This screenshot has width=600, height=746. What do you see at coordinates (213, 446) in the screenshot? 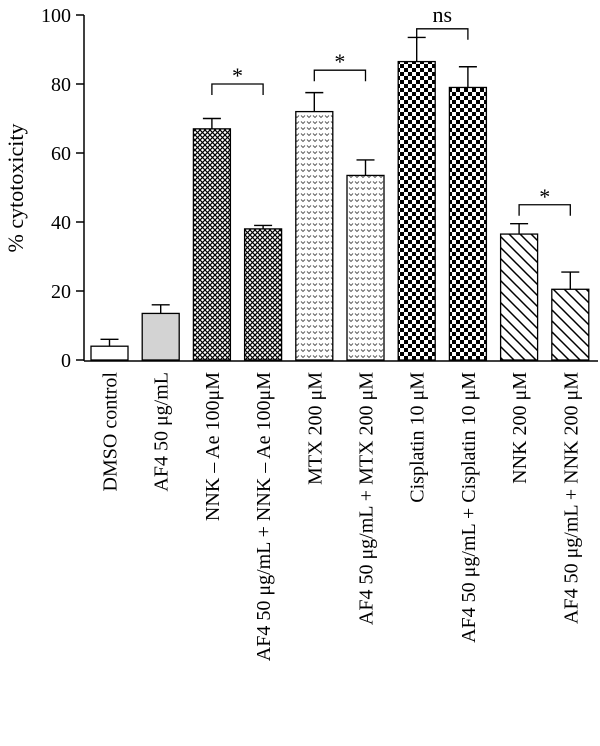
I see `category-label: NNK – Ae 100μM` at bounding box center [213, 446].